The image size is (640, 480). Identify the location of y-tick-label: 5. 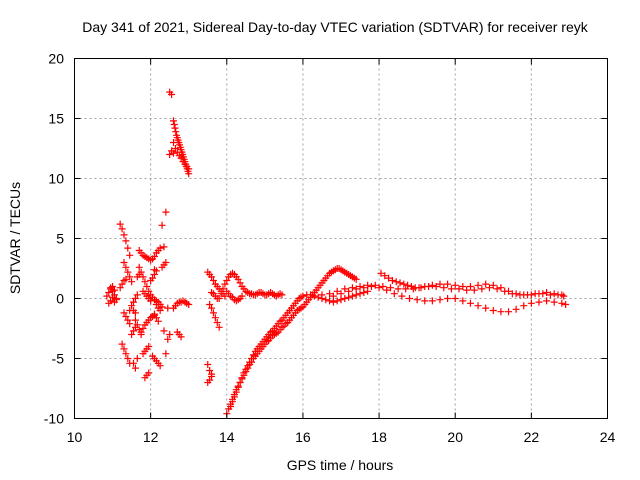
(60, 239).